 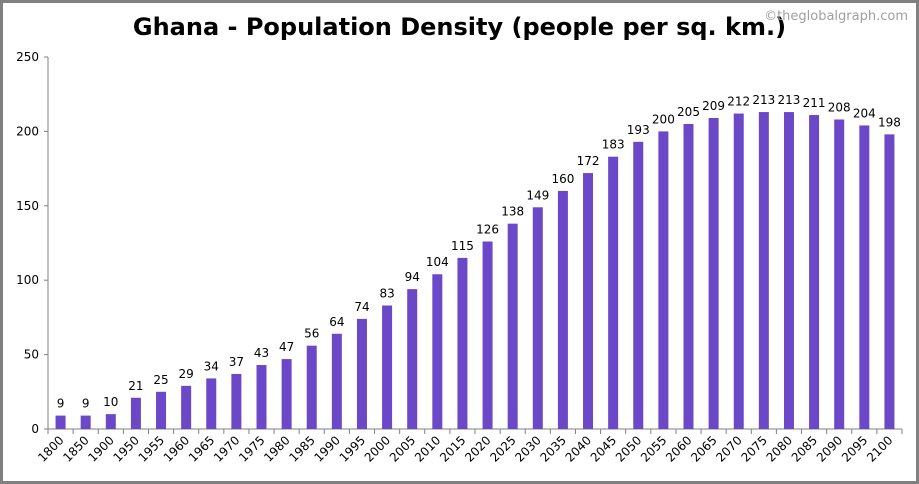 I want to click on x-tick-label-2080: 2080, so click(x=779, y=448).